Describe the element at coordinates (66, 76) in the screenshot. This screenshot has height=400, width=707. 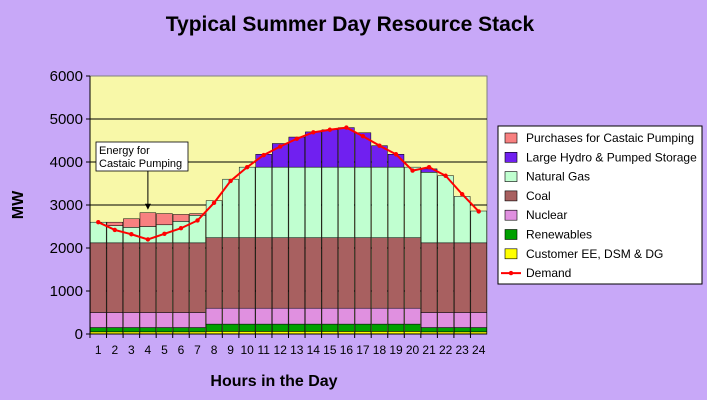
I see `y-tick-label-6000: 6000` at that location.